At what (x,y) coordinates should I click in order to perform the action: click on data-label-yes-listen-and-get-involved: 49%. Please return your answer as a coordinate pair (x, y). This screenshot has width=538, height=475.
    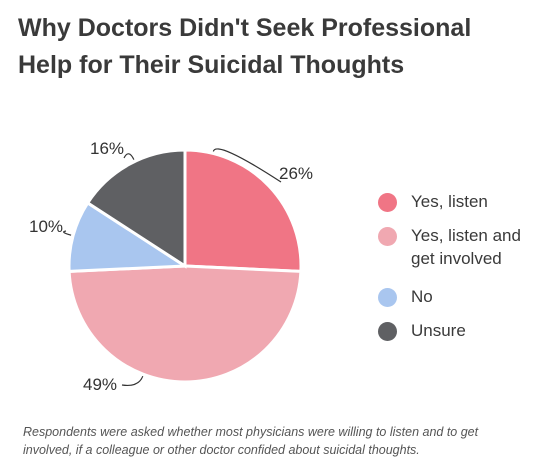
    Looking at the image, I should click on (100, 384).